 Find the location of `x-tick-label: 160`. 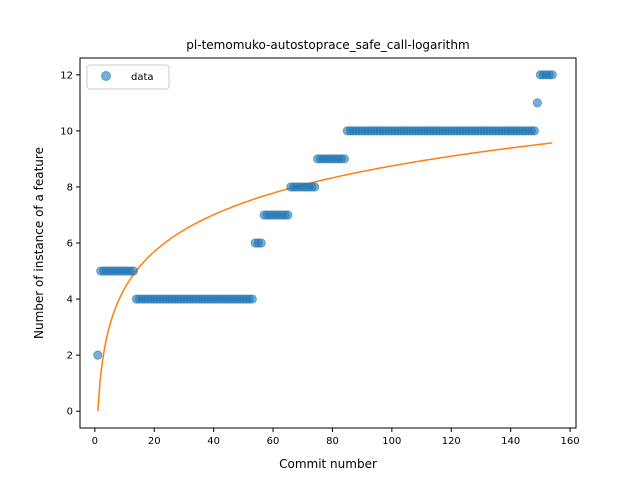

x-tick-label: 160 is located at coordinates (570, 441).